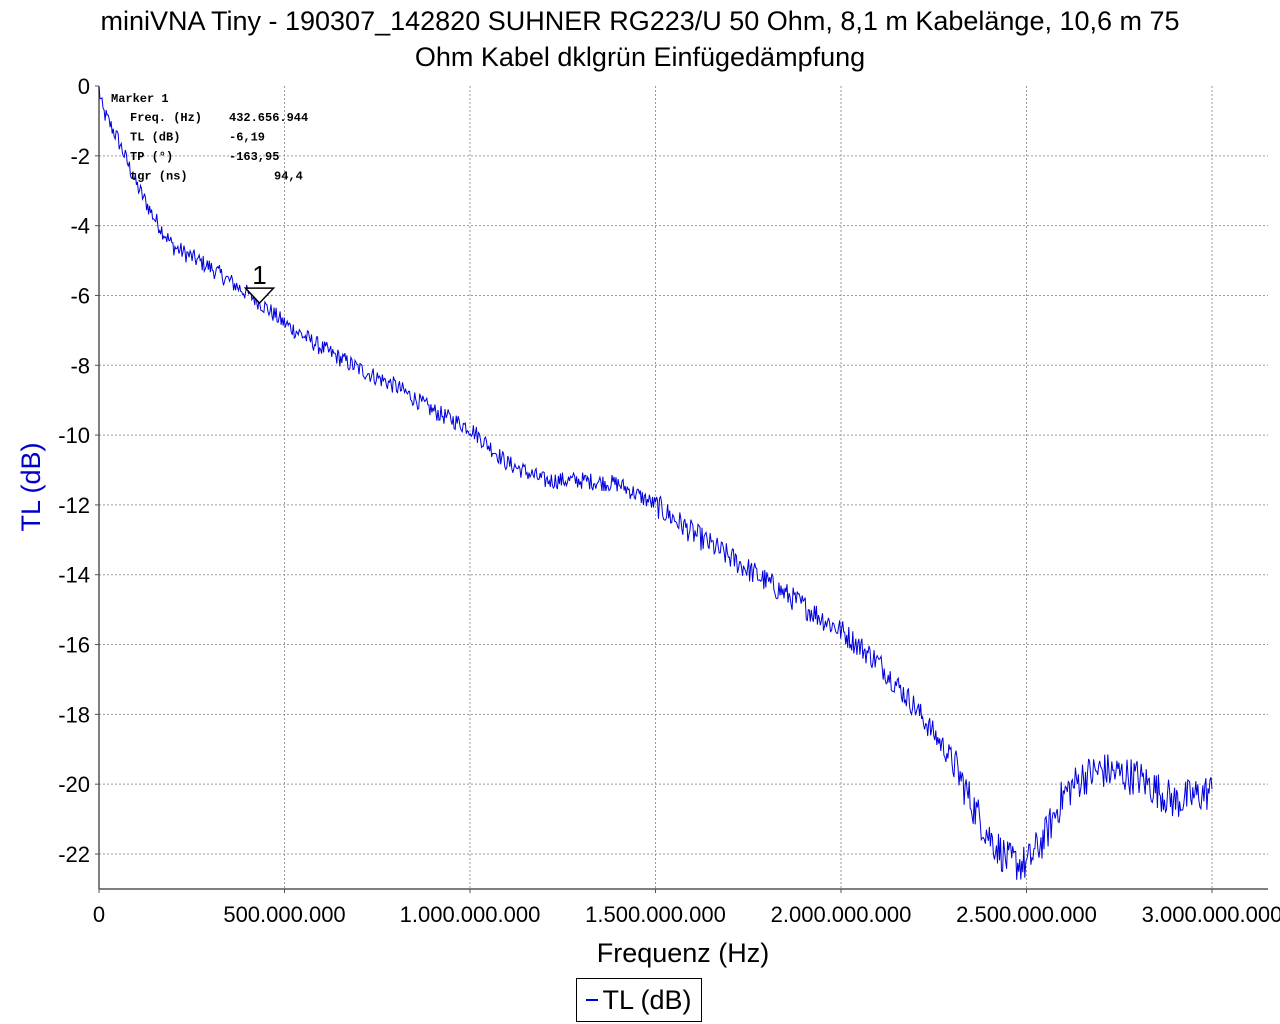 This screenshot has width=1280, height=1024. Describe the element at coordinates (140, 99) in the screenshot. I see `marker-info-title: Marker 1` at that location.